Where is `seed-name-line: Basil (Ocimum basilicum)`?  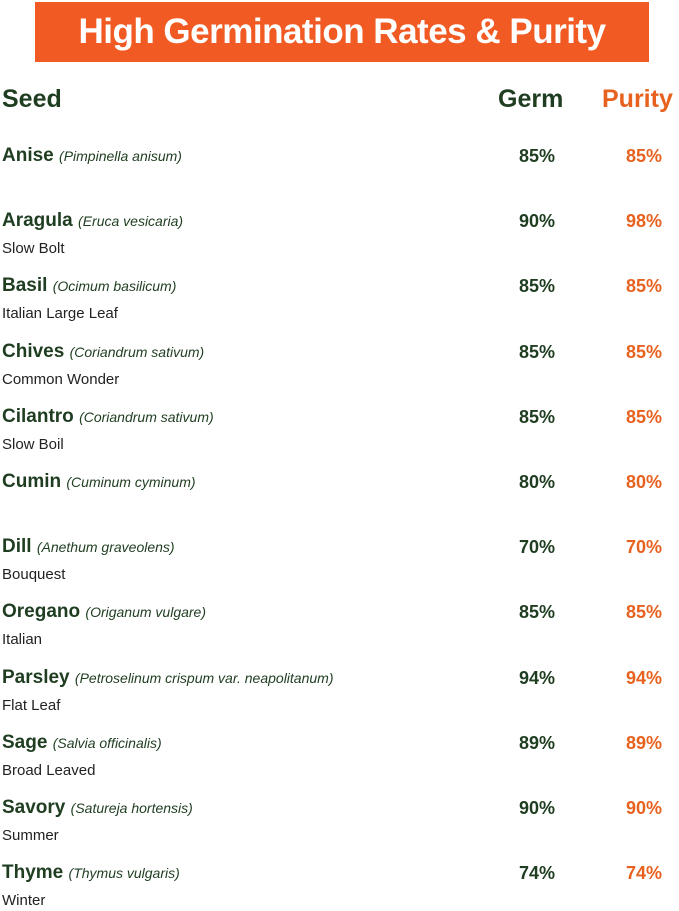 seed-name-line: Basil (Ocimum basilicum) is located at coordinates (89, 286).